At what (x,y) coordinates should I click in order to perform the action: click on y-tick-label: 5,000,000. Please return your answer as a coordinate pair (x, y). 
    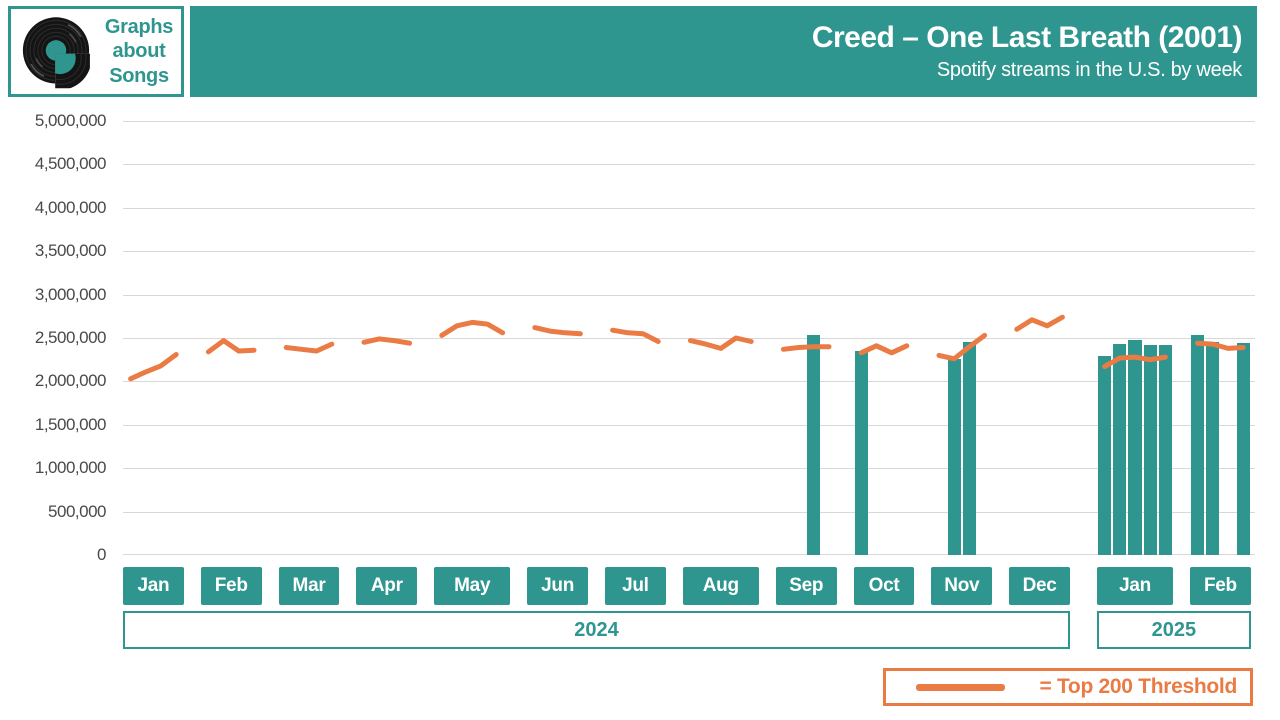
    Looking at the image, I should click on (70, 120).